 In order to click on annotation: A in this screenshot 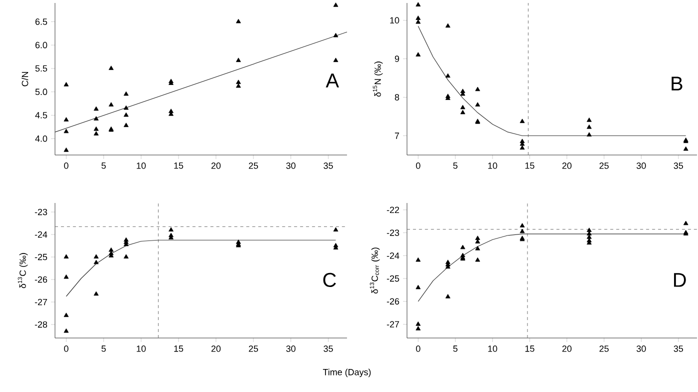, I will do `click(332, 81)`.